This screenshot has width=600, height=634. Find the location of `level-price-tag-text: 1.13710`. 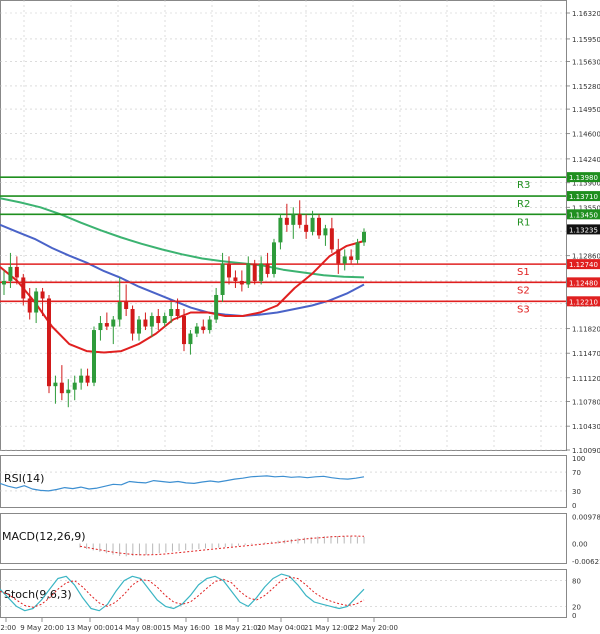

level-price-tag-text: 1.13710 is located at coordinates (583, 197).